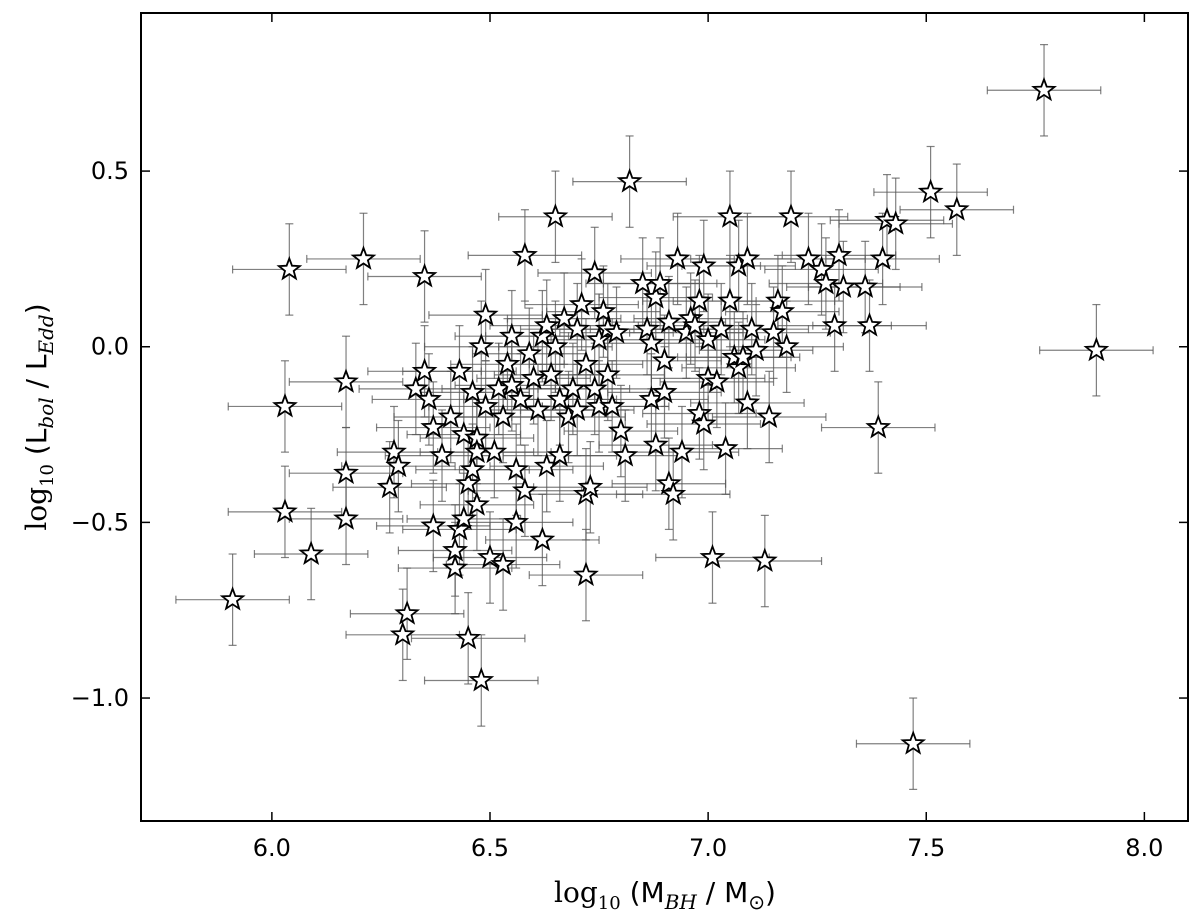 This screenshot has width=1200, height=922. Describe the element at coordinates (110, 171) in the screenshot. I see `y-tick-label: 0.5` at that location.